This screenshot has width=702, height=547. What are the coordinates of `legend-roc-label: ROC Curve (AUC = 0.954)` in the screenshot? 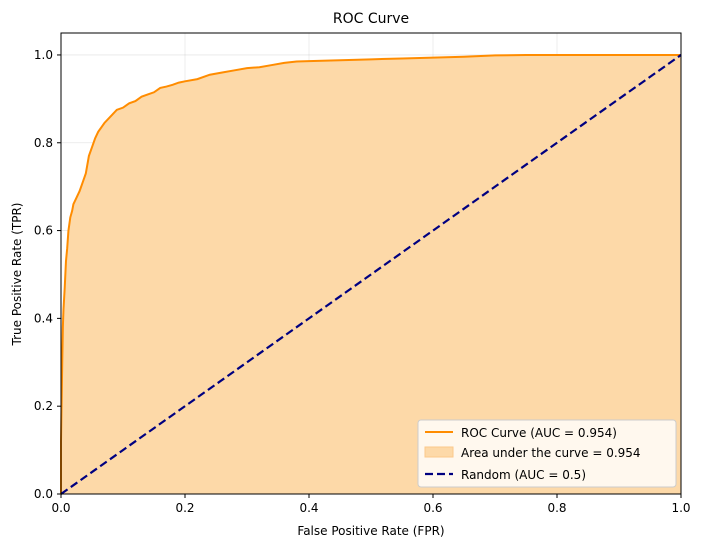 It's located at (539, 433).